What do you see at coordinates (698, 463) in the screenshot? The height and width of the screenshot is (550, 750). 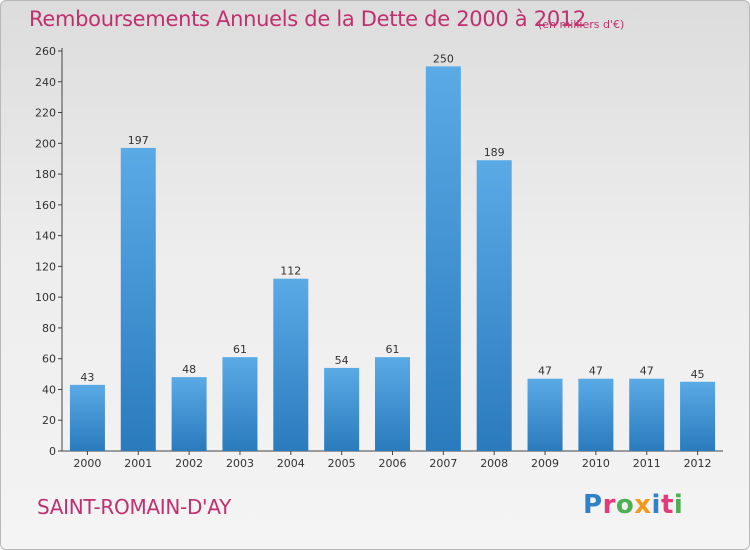 I see `x-tick-label: 2012` at bounding box center [698, 463].